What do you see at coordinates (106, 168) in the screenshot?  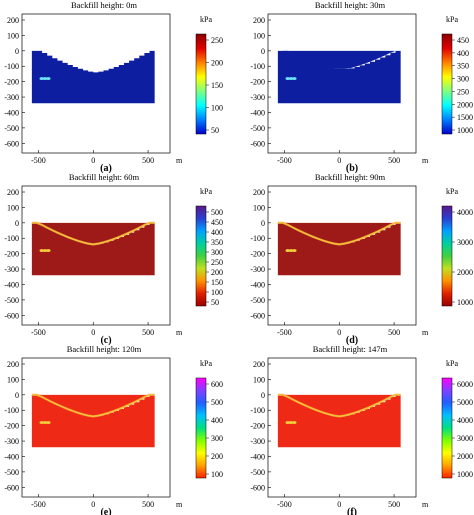 I see `panel-caption: (a)` at bounding box center [106, 168].